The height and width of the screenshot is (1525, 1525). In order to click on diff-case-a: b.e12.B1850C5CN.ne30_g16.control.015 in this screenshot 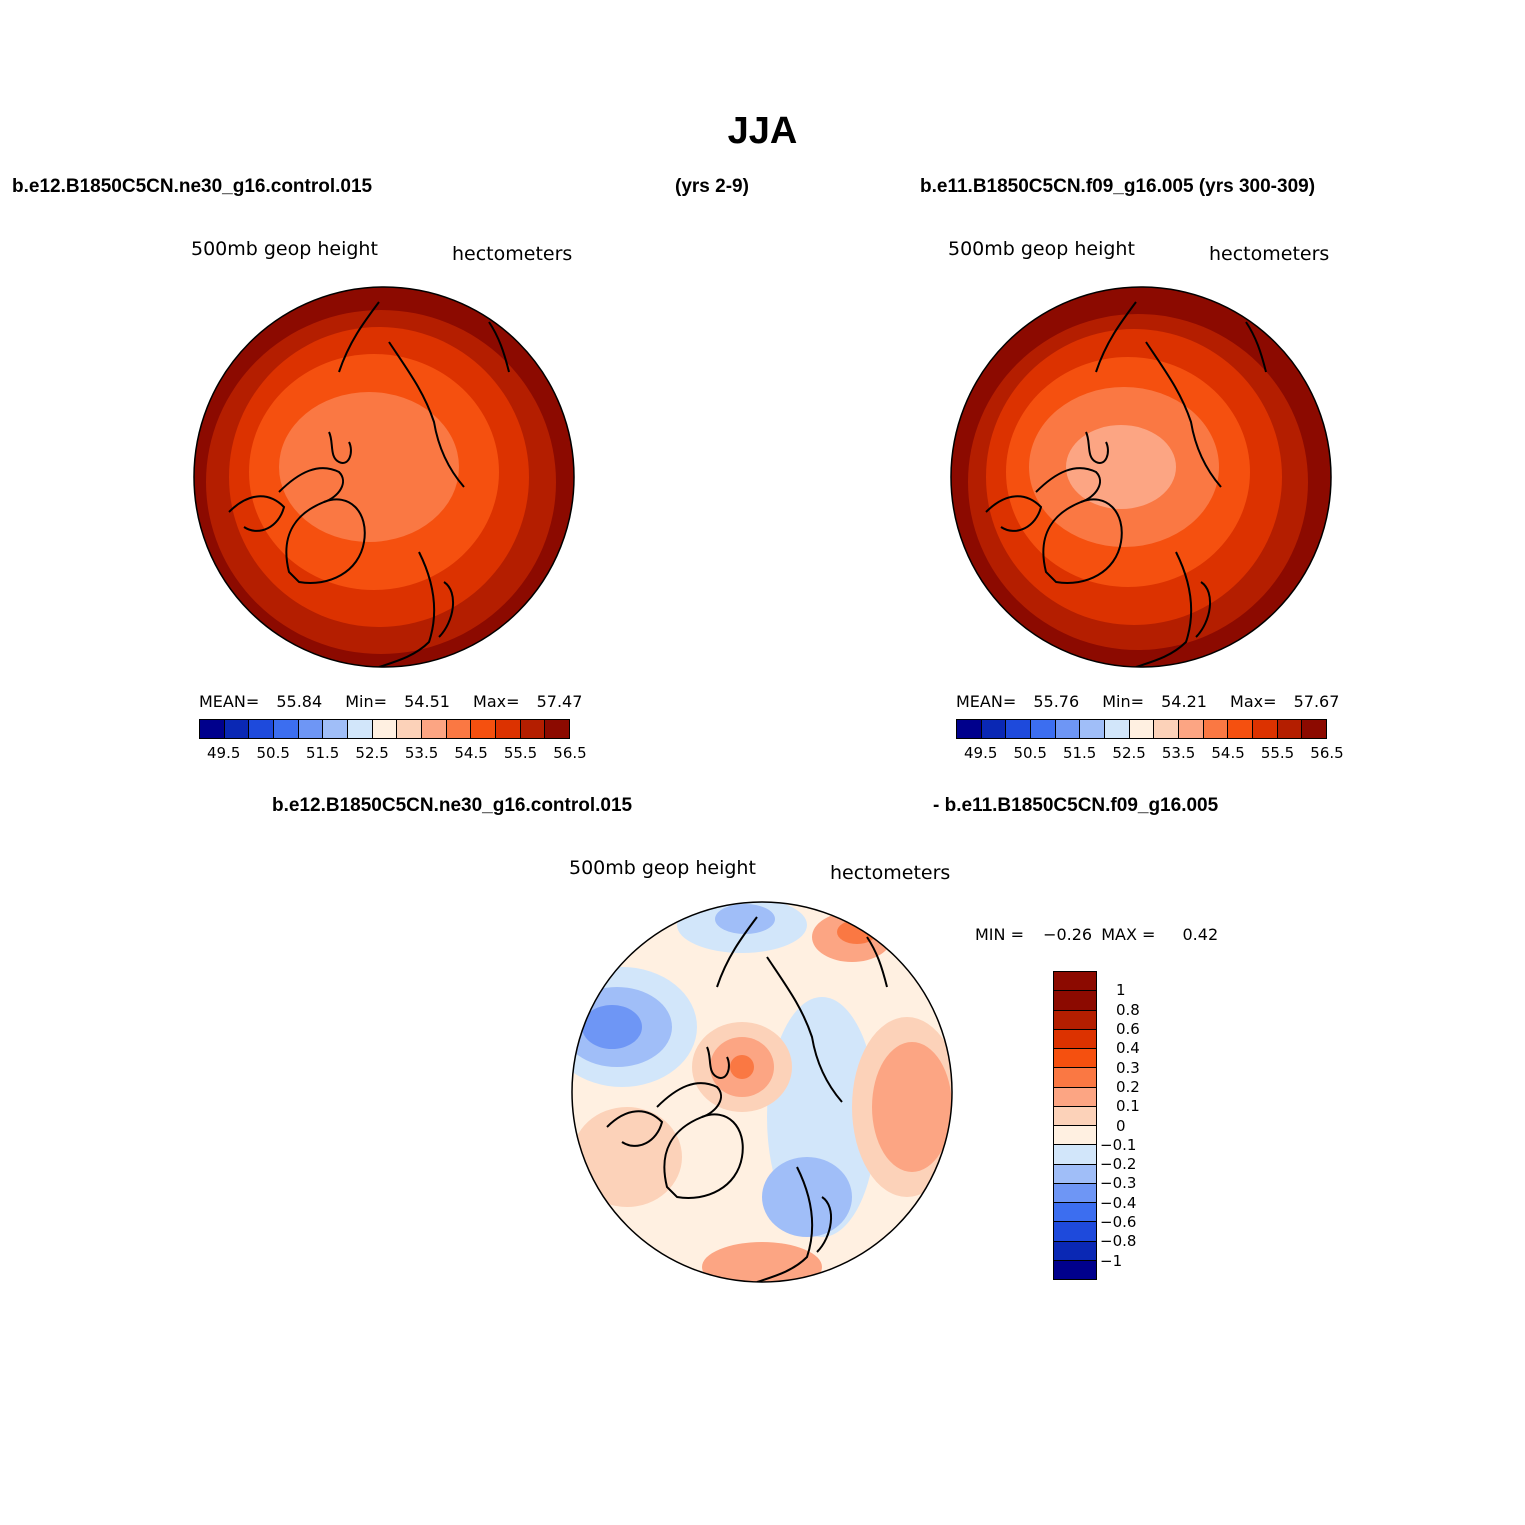, I will do `click(452, 805)`.